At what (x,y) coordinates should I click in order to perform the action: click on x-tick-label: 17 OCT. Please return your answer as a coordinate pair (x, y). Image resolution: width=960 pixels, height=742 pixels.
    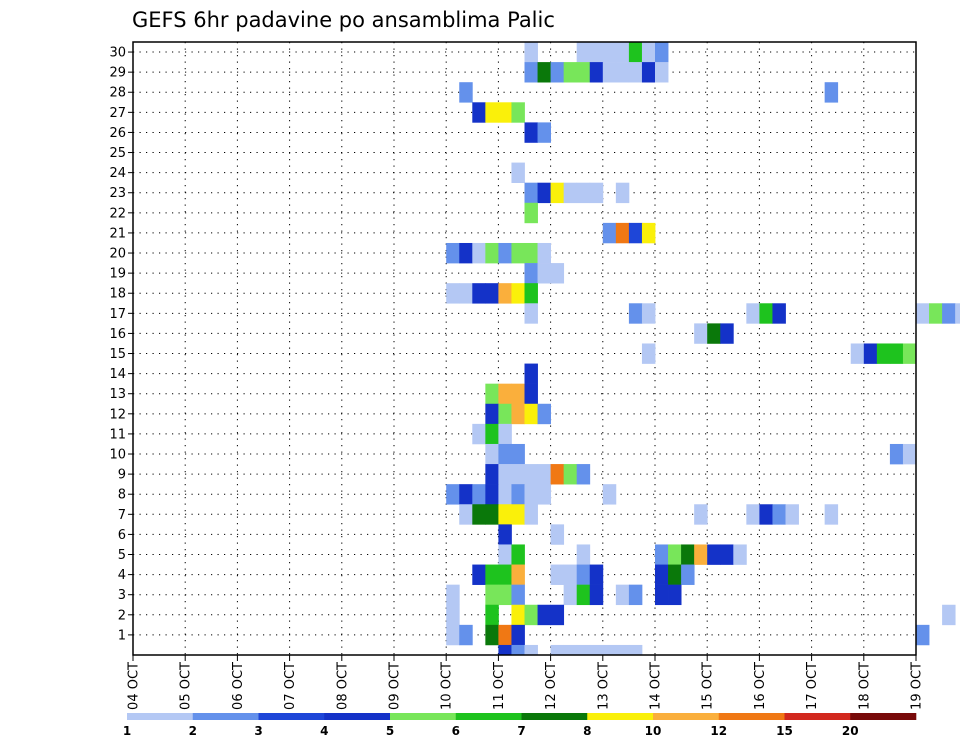
    Looking at the image, I should click on (812, 686).